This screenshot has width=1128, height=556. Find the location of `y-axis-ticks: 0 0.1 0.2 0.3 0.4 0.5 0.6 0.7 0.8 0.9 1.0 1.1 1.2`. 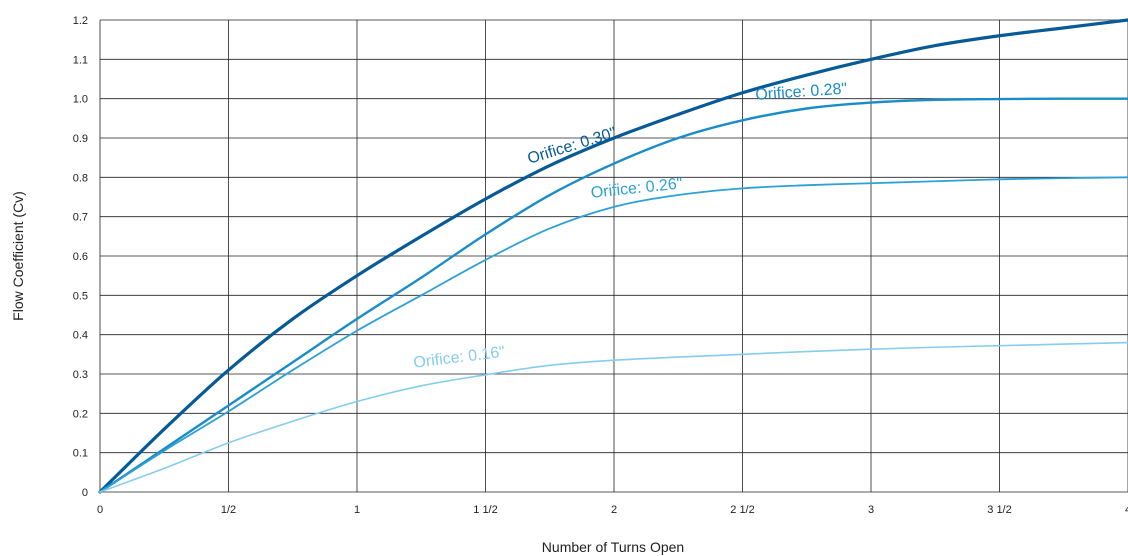

y-axis-ticks: 0 0.1 0.2 0.3 0.4 0.5 0.6 0.7 0.8 0.9 1.0 1.1 1.2 is located at coordinates (80, 257).